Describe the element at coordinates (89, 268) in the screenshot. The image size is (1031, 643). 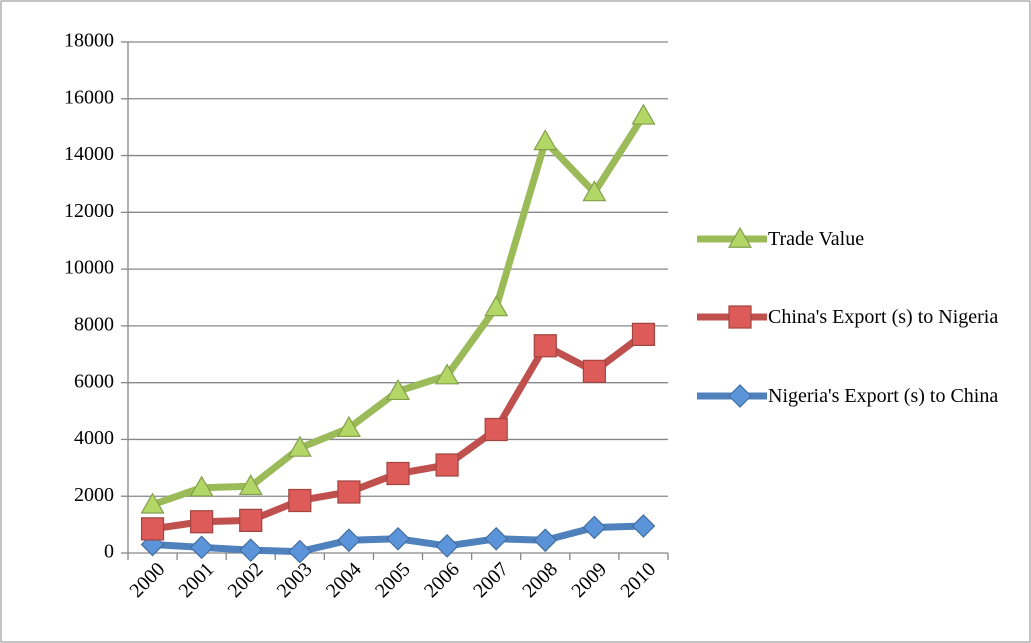
I see `y-tick-label: 10000` at that location.